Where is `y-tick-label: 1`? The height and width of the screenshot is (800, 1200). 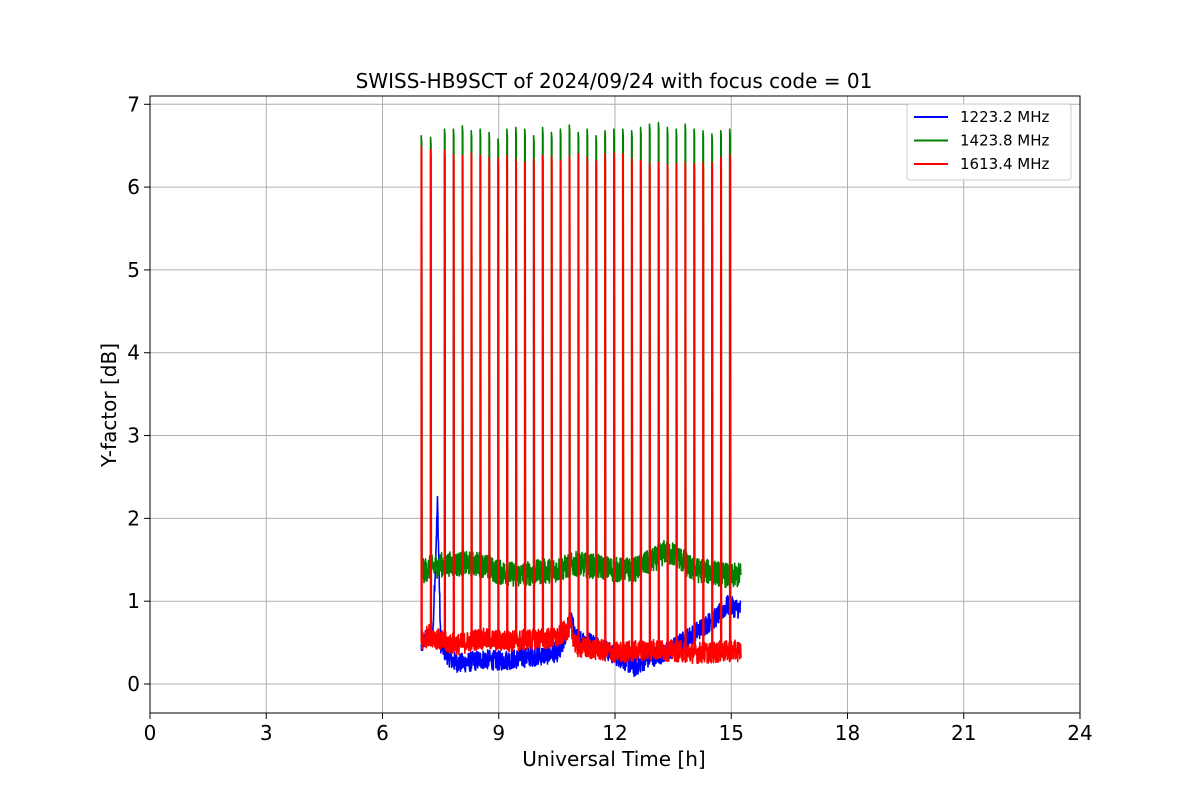
y-tick-label: 1 is located at coordinates (133, 601).